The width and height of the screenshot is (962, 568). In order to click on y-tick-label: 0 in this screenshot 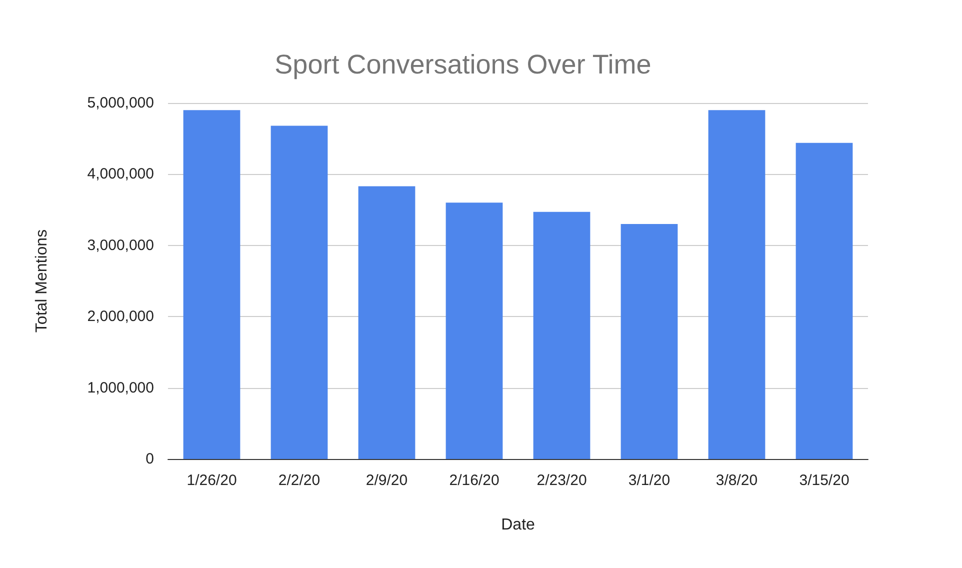, I will do `click(150, 459)`.